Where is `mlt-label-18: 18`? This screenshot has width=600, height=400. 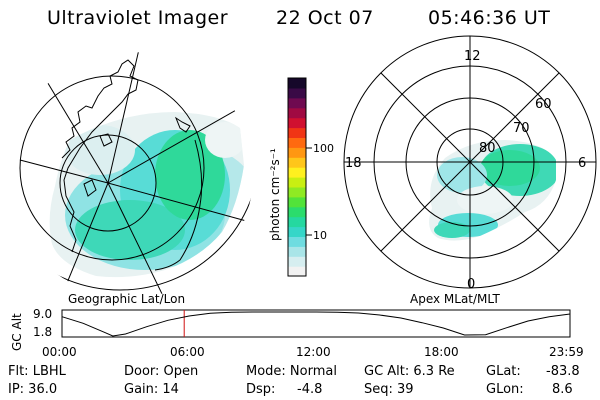
mlt-label-18: 18 is located at coordinates (353, 163).